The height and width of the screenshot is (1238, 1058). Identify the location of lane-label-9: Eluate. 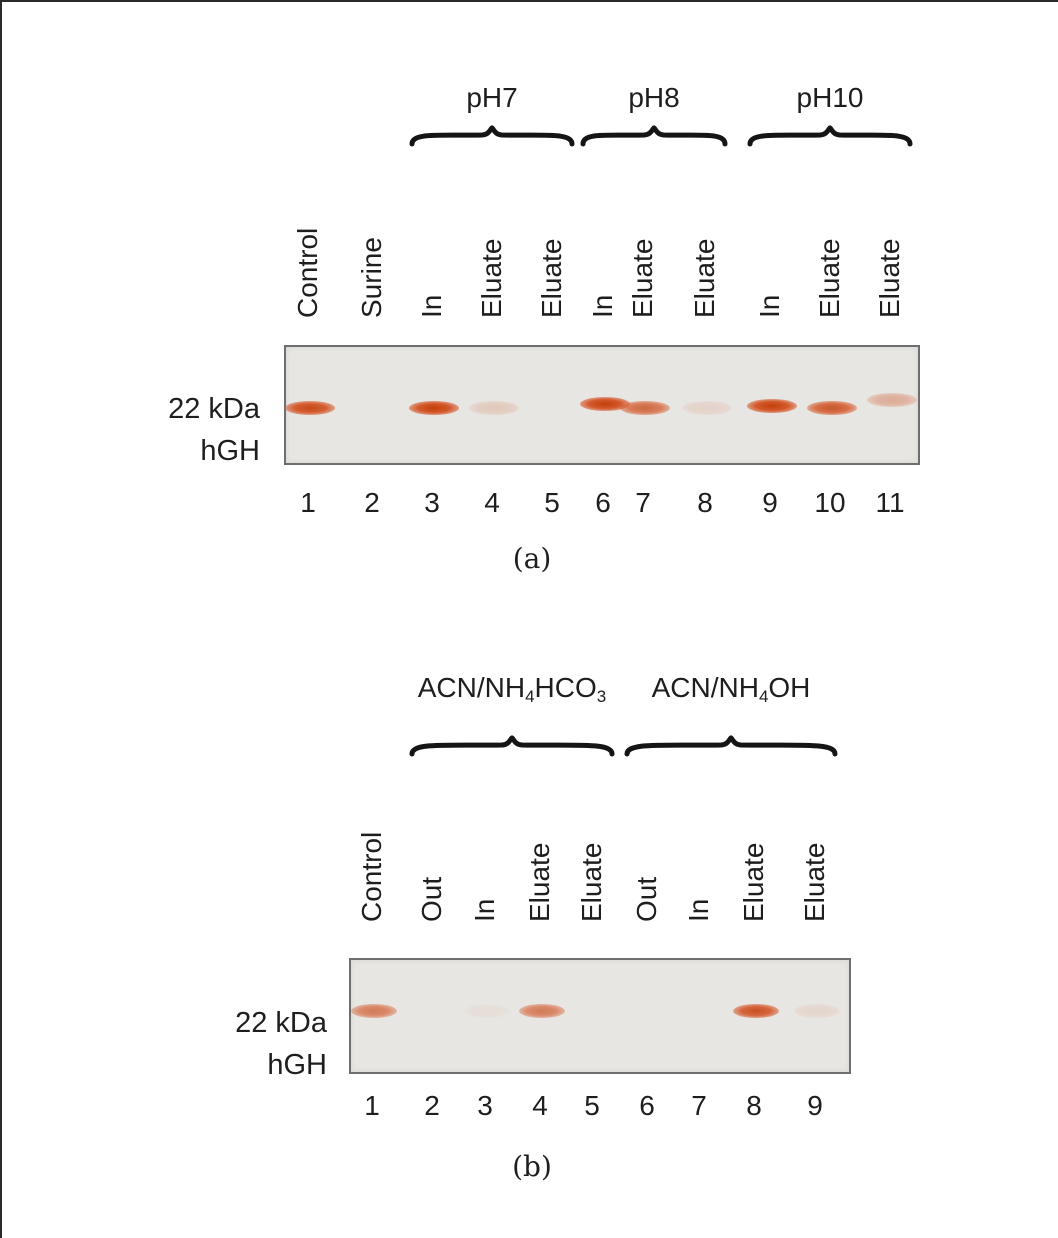
(814, 882).